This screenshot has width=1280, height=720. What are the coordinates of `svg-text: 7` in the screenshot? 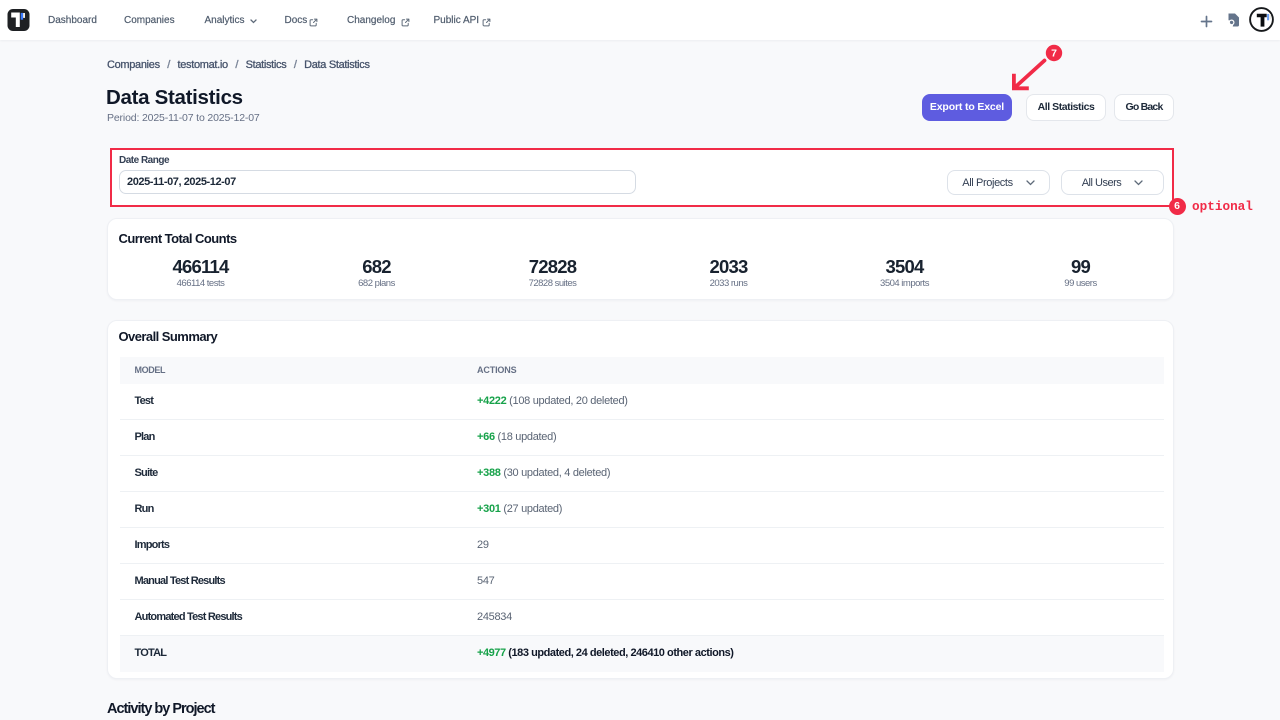 It's located at (1054, 54).